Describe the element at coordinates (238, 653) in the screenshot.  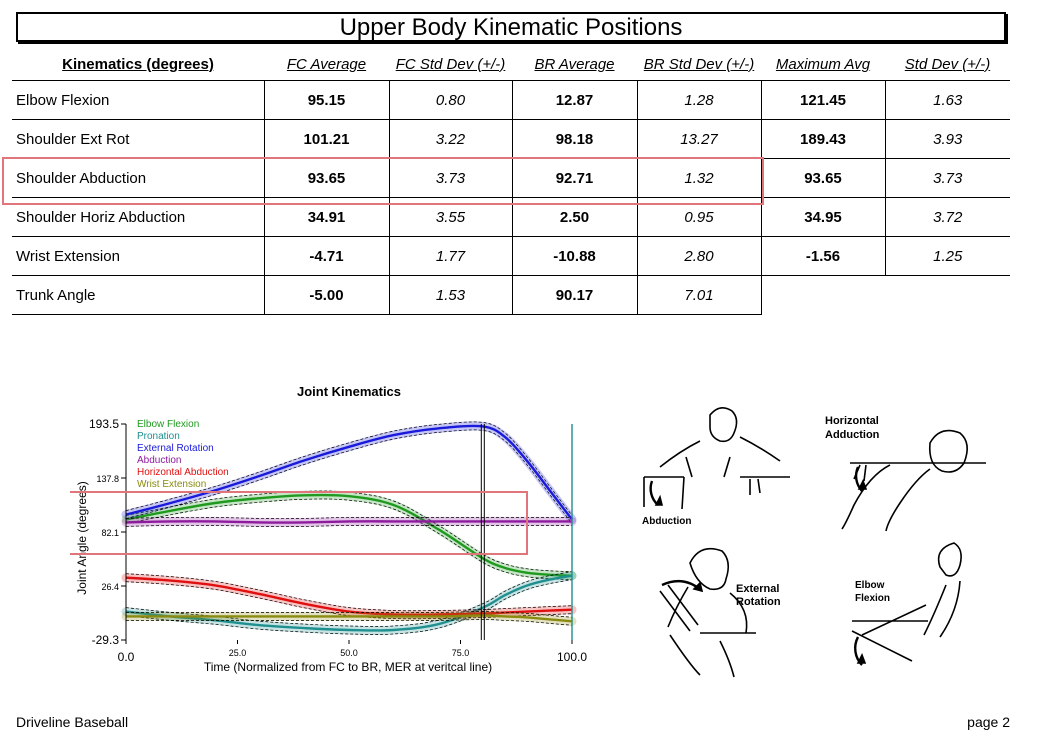
I see `x-tick-label: 25.0` at that location.